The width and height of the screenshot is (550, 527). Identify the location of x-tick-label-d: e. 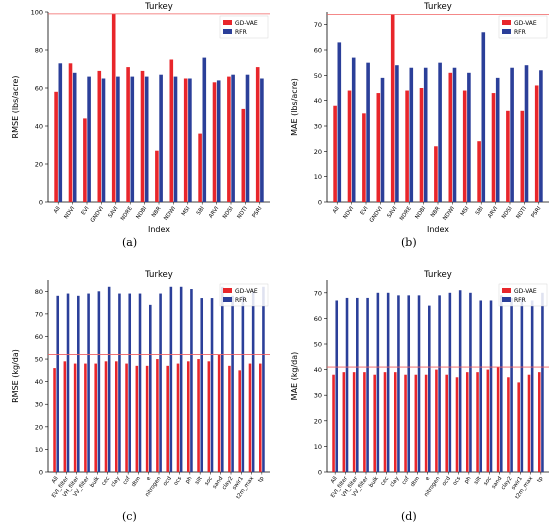
(427, 478).